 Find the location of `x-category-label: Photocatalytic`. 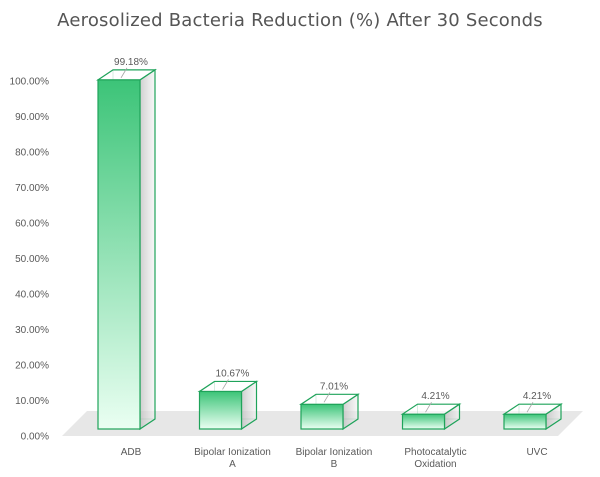

x-category-label: Photocatalytic is located at coordinates (435, 452).